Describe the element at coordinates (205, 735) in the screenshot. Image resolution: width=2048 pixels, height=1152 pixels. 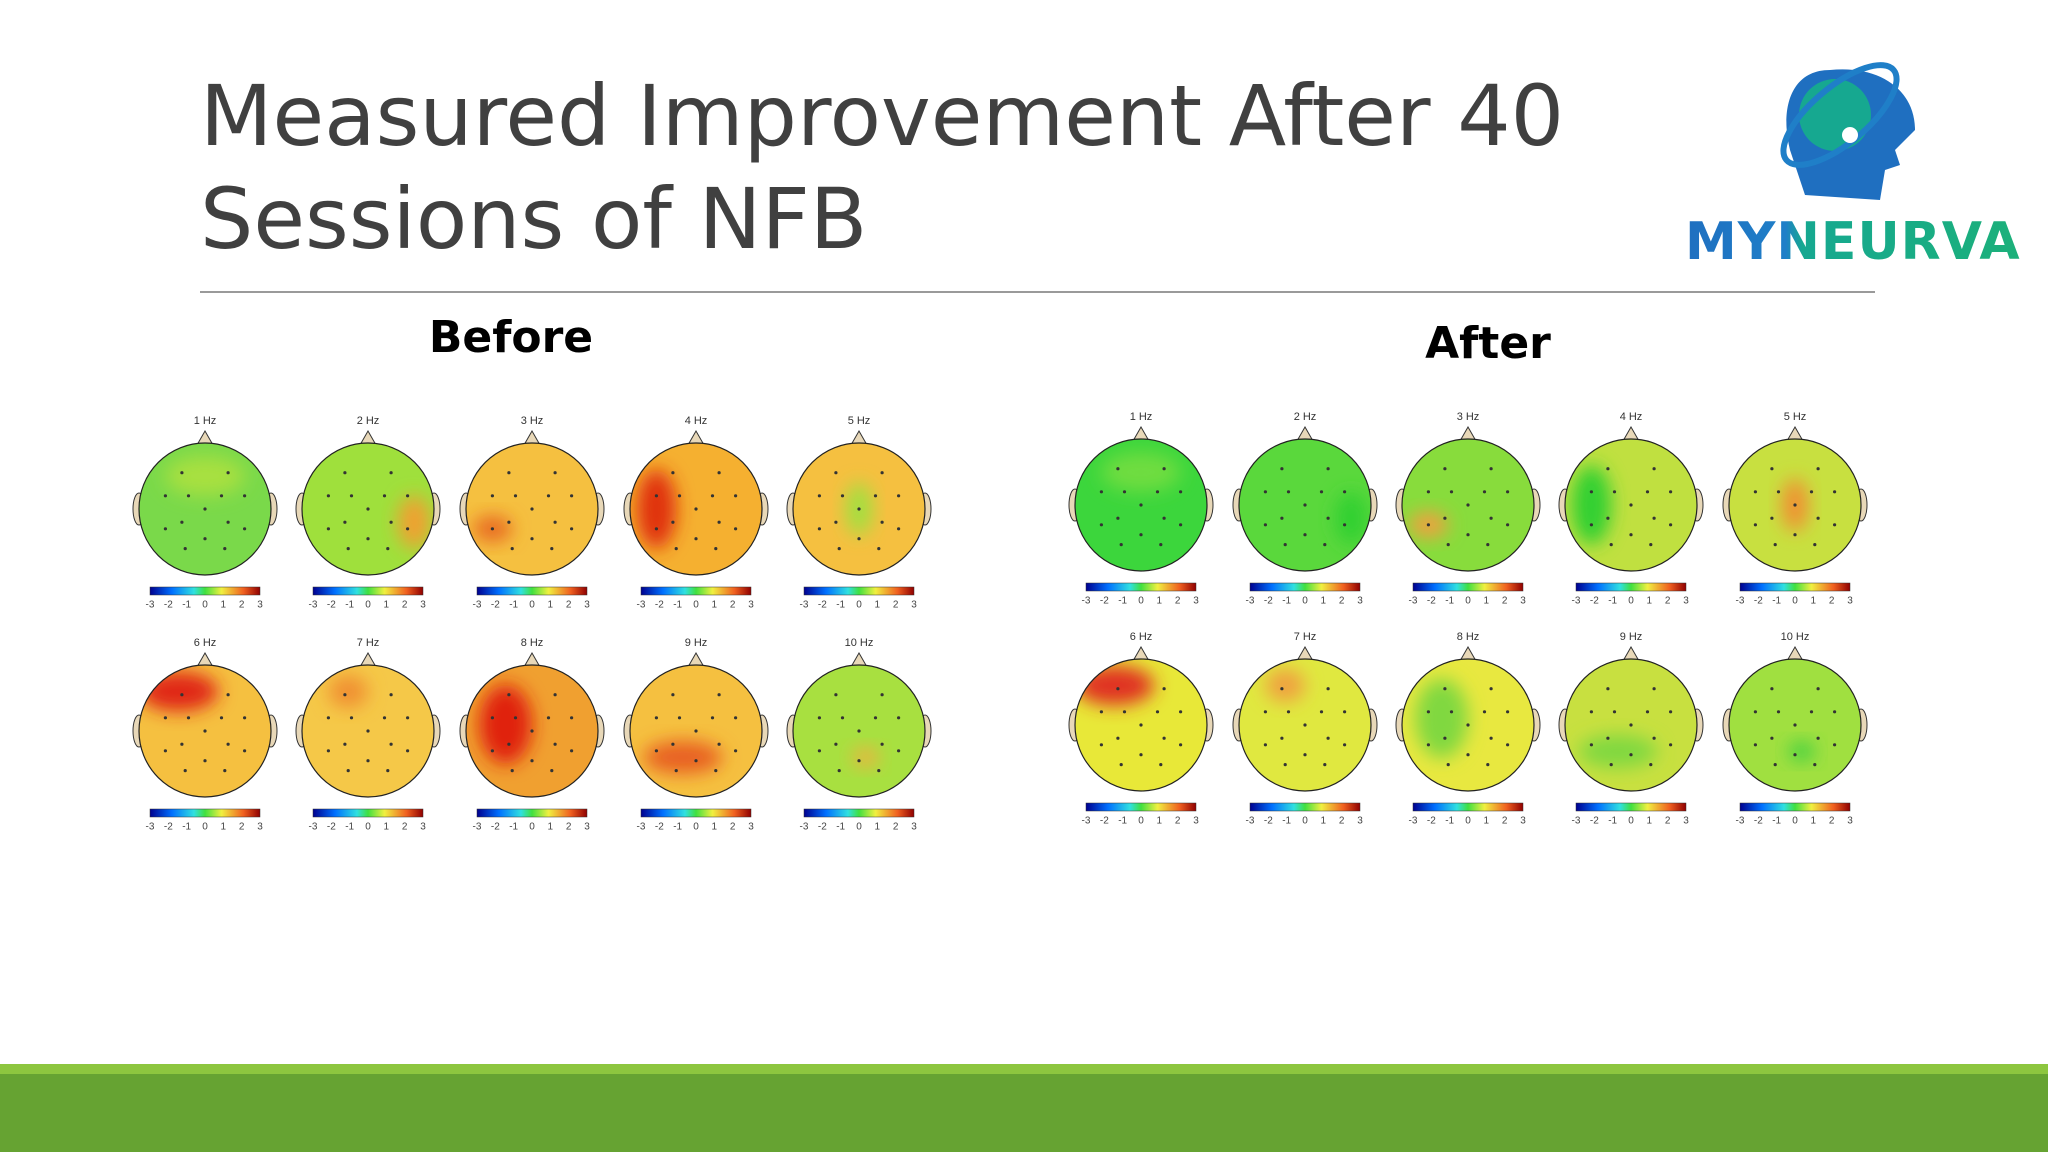
I see `topomap: 6 Hz -3 -2 -1 0 1 2 3` at that location.